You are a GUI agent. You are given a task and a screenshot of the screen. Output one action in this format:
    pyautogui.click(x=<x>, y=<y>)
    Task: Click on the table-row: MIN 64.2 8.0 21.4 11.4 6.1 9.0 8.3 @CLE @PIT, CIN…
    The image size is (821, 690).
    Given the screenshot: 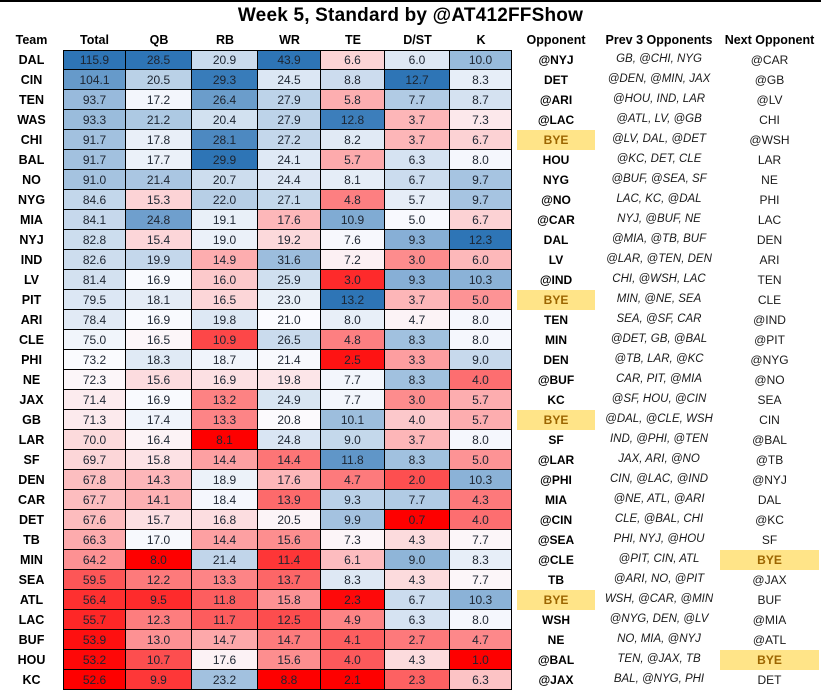 What is the action you would take?
    pyautogui.click(x=410, y=560)
    